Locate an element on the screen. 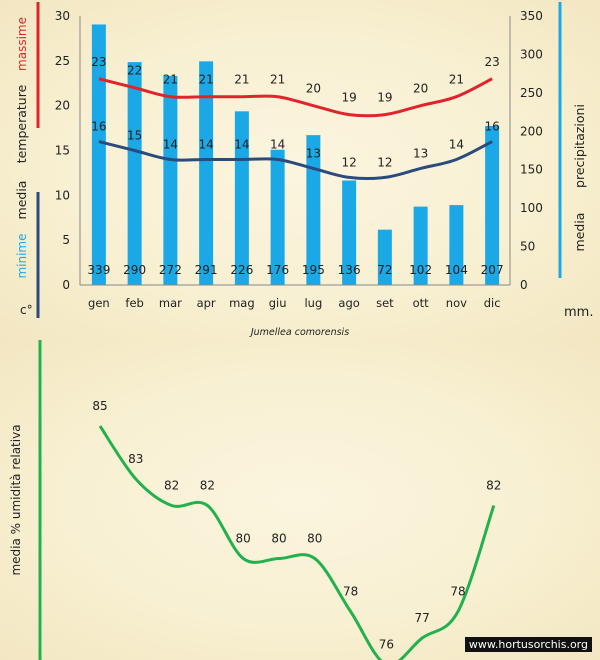 The width and height of the screenshot is (600, 660). month-tick-label: mar is located at coordinates (170, 303).